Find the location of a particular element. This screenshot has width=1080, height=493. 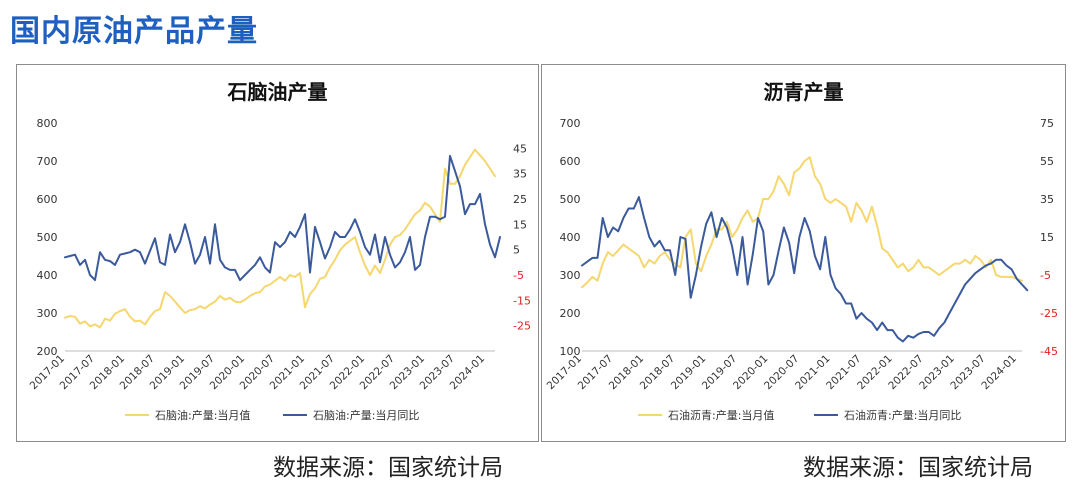

legend-label: 石油沥青:产量:当月值 is located at coordinates (721, 415).